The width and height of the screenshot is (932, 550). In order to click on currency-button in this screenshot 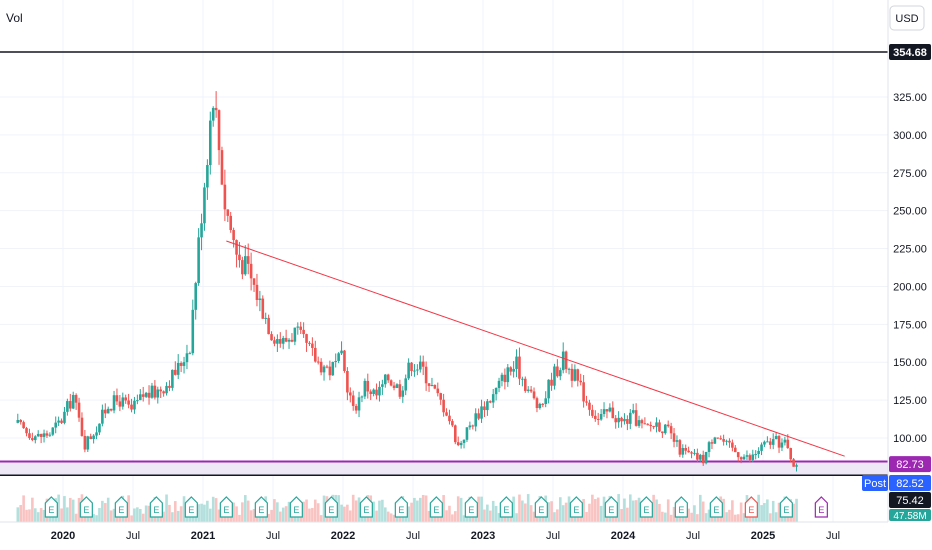, I will do `click(907, 18)`.